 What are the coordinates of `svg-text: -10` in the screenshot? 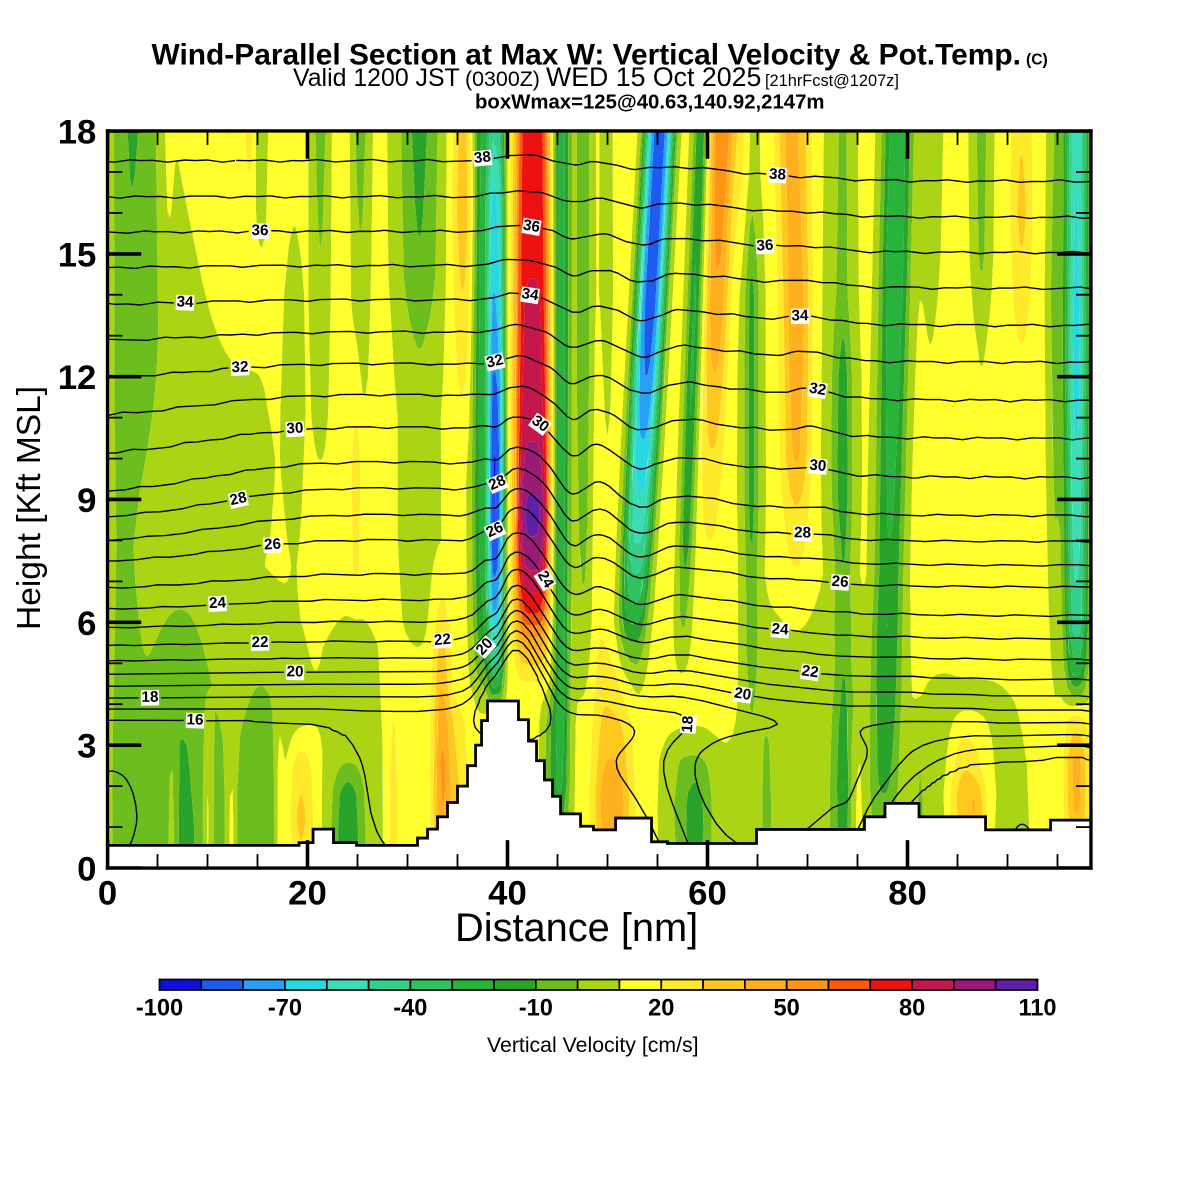 It's located at (536, 1008).